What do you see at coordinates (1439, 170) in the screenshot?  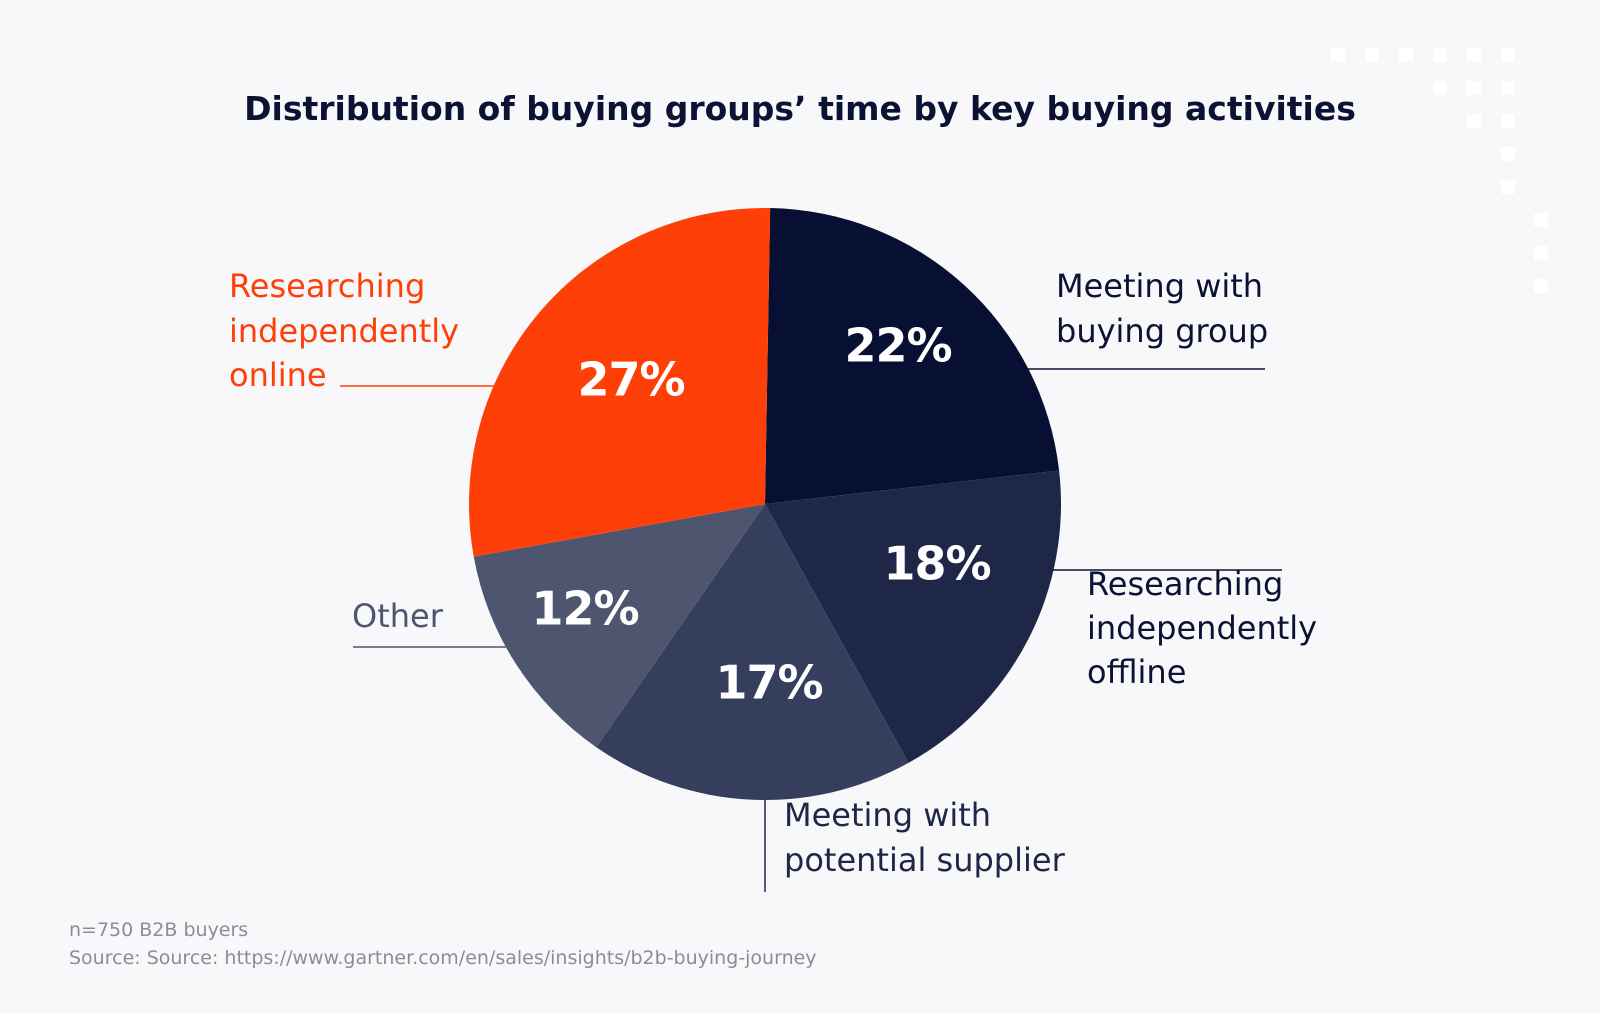 I see `decorative-dot-grid` at bounding box center [1439, 170].